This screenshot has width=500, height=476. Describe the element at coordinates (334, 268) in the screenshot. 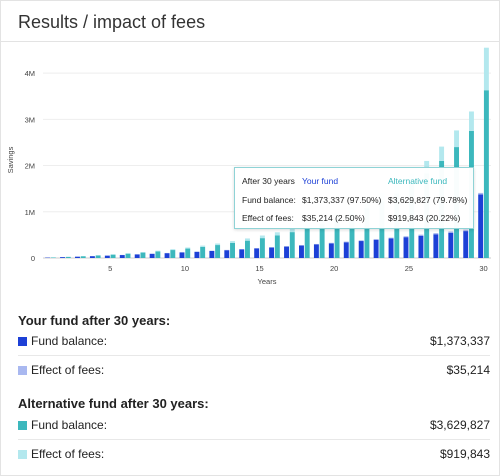

I see `x-tick-label: 20` at that location.